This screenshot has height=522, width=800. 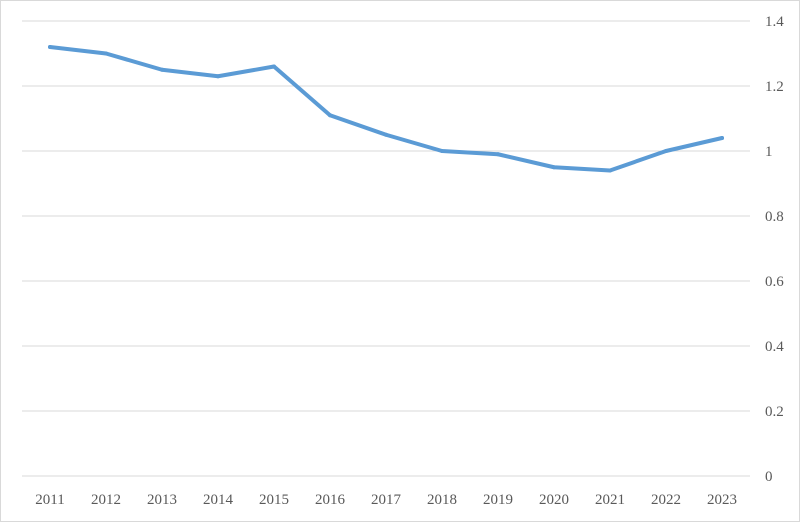 I want to click on data-point-2017, so click(x=386, y=134).